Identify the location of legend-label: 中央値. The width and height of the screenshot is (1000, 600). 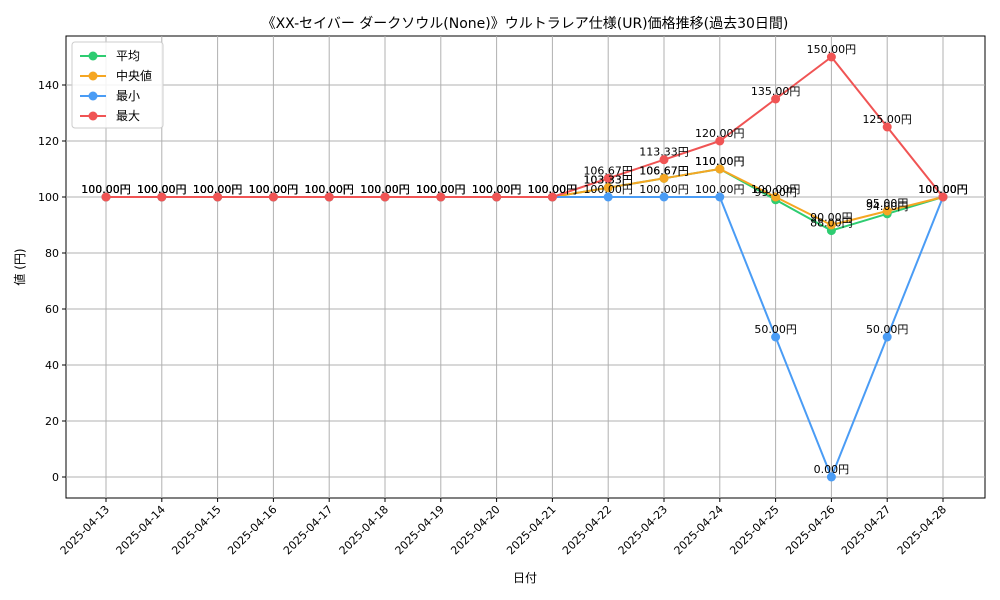
(134, 75).